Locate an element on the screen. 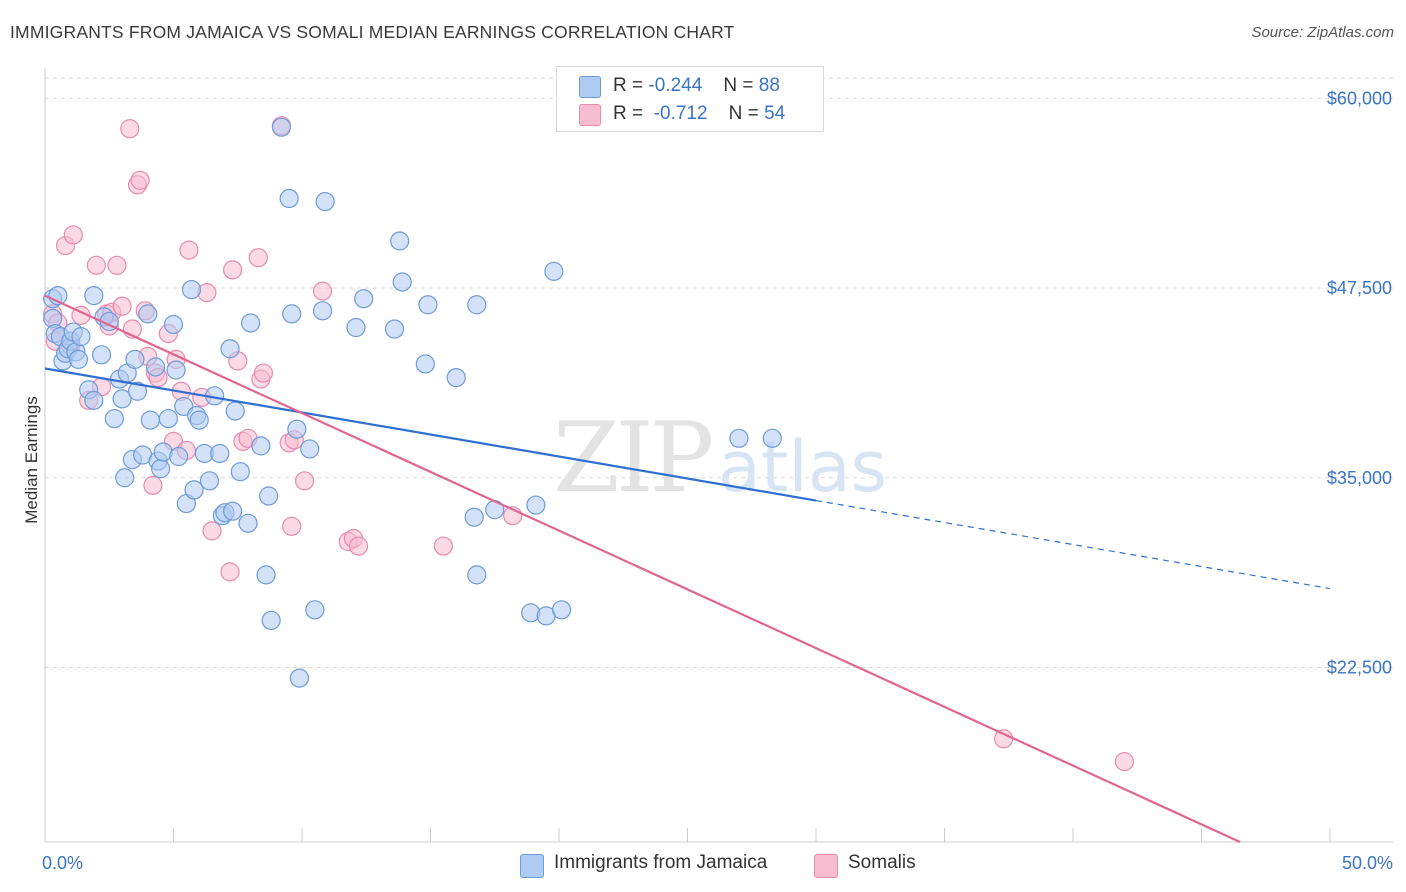 The height and width of the screenshot is (892, 1406). legend-swatch-blue is located at coordinates (590, 87).